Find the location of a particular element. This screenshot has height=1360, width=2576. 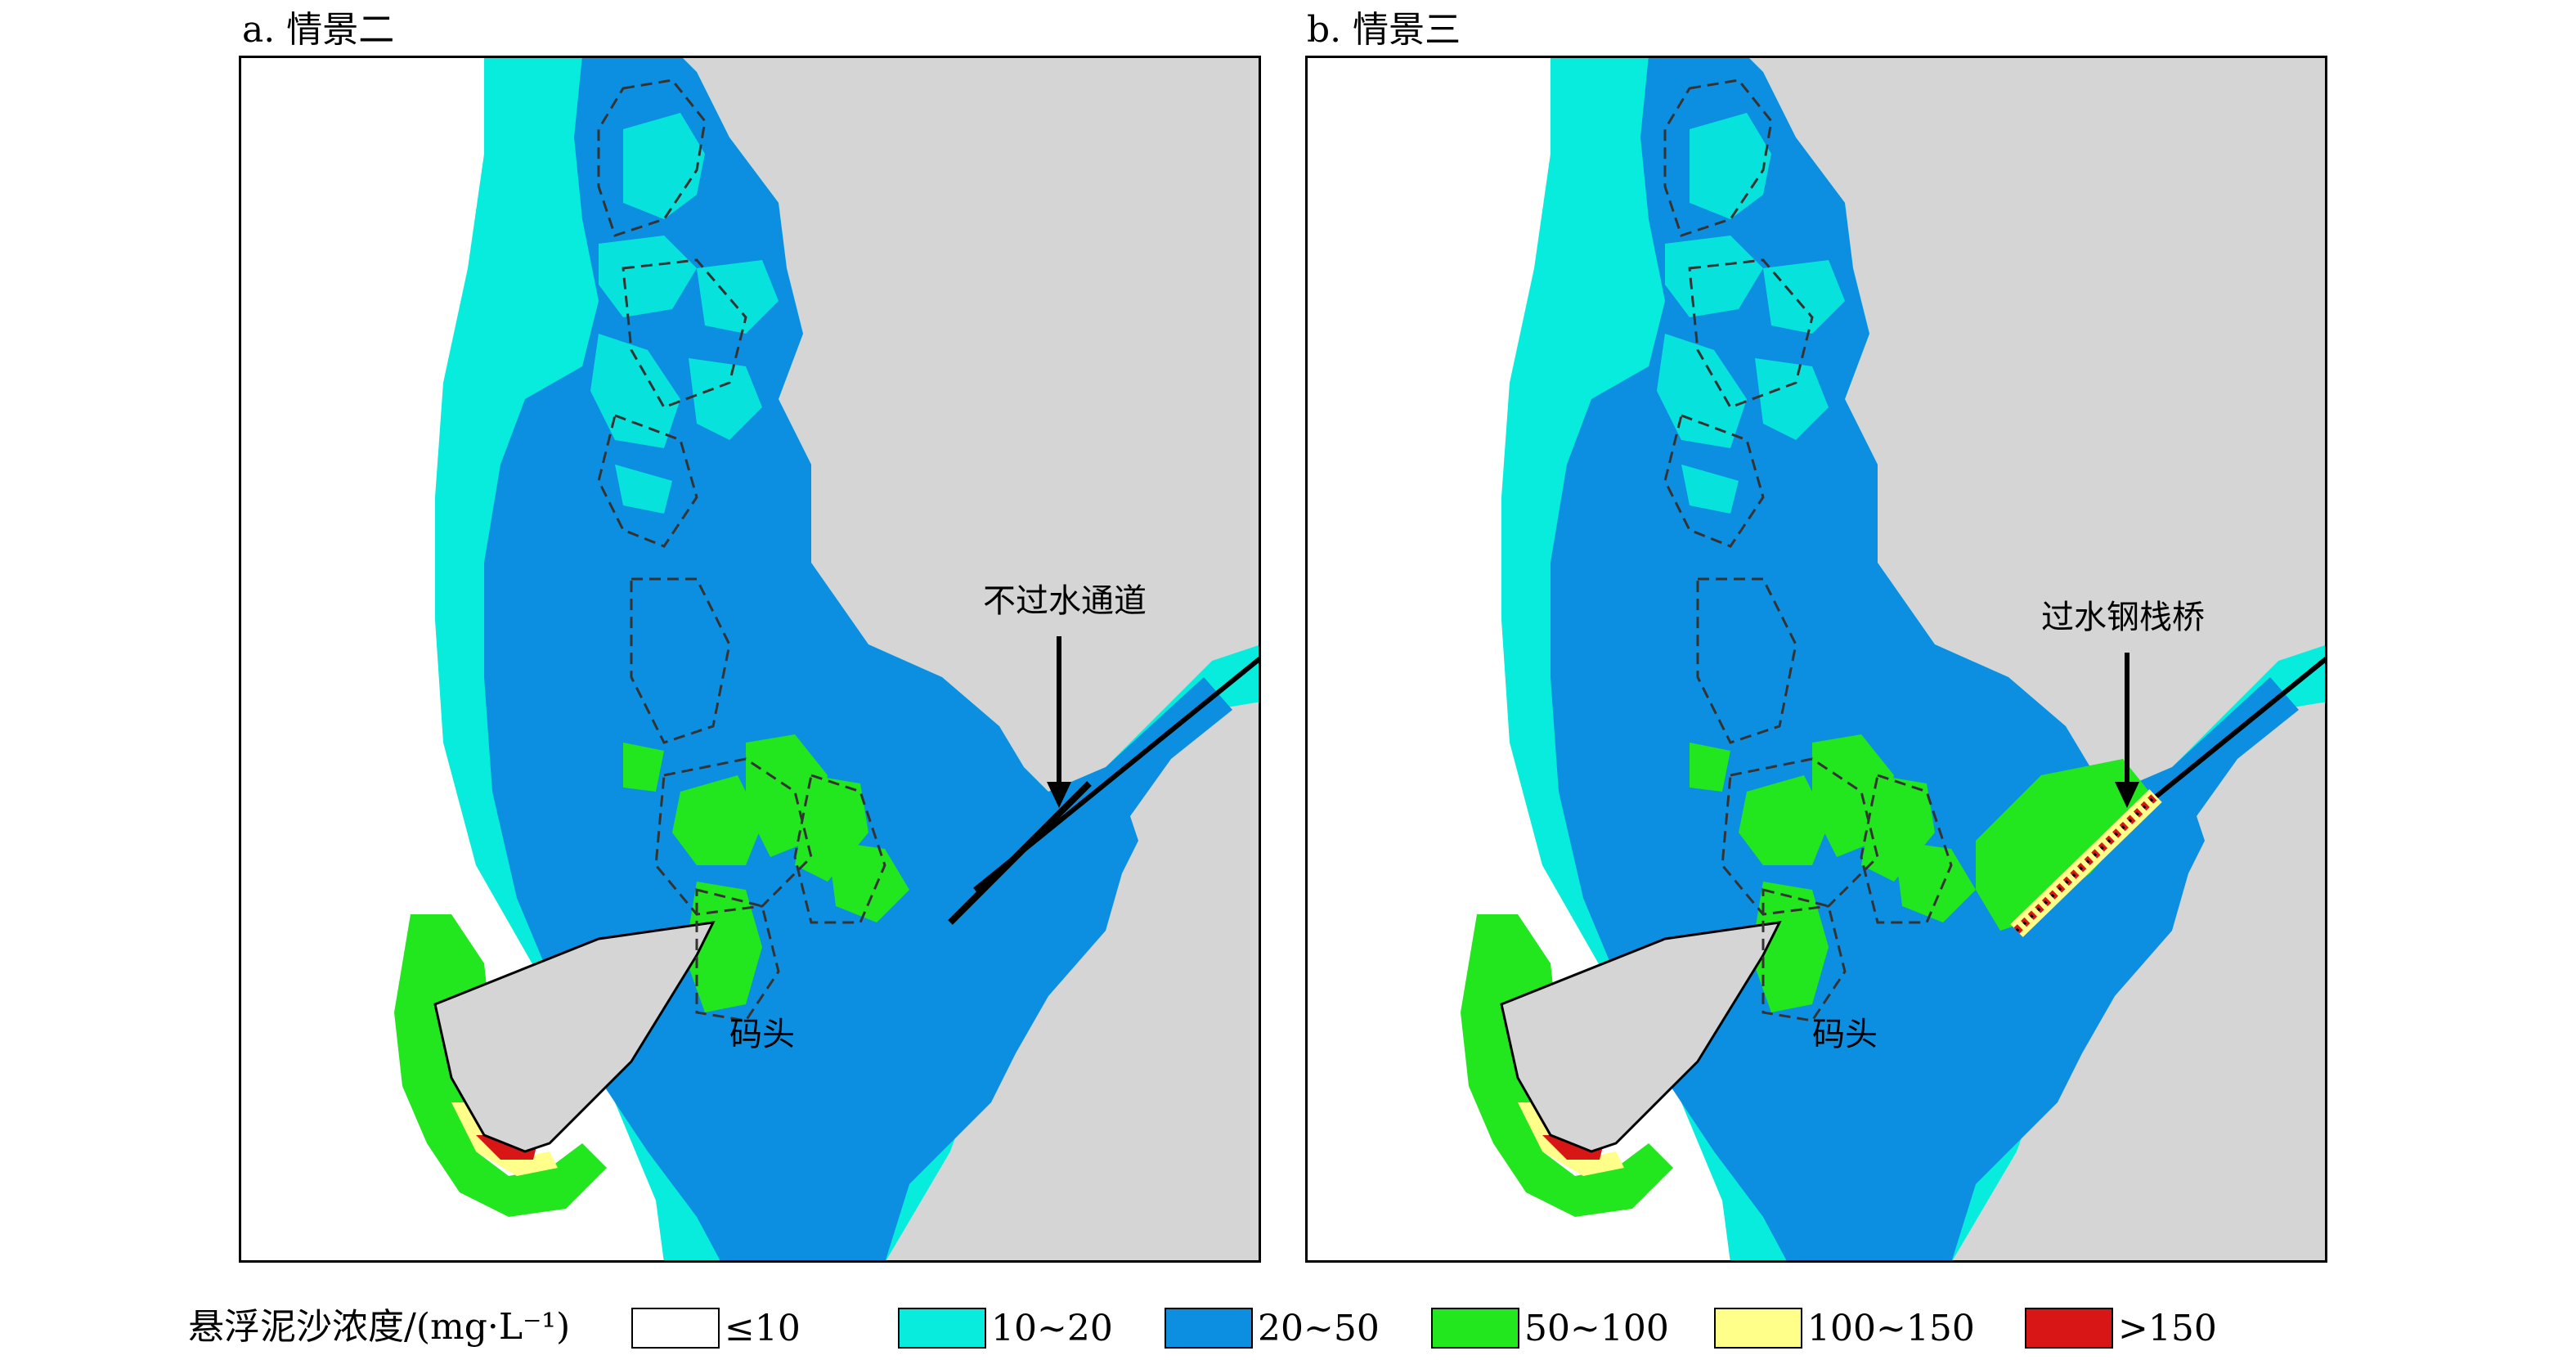

legend-item-50-100: 50~100 is located at coordinates (1550, 1329).